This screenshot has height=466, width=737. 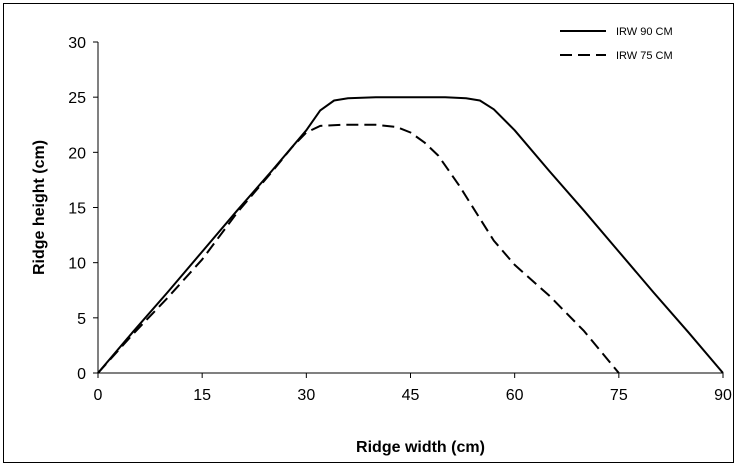 What do you see at coordinates (81, 319) in the screenshot?
I see `y-tick-label: 5` at bounding box center [81, 319].